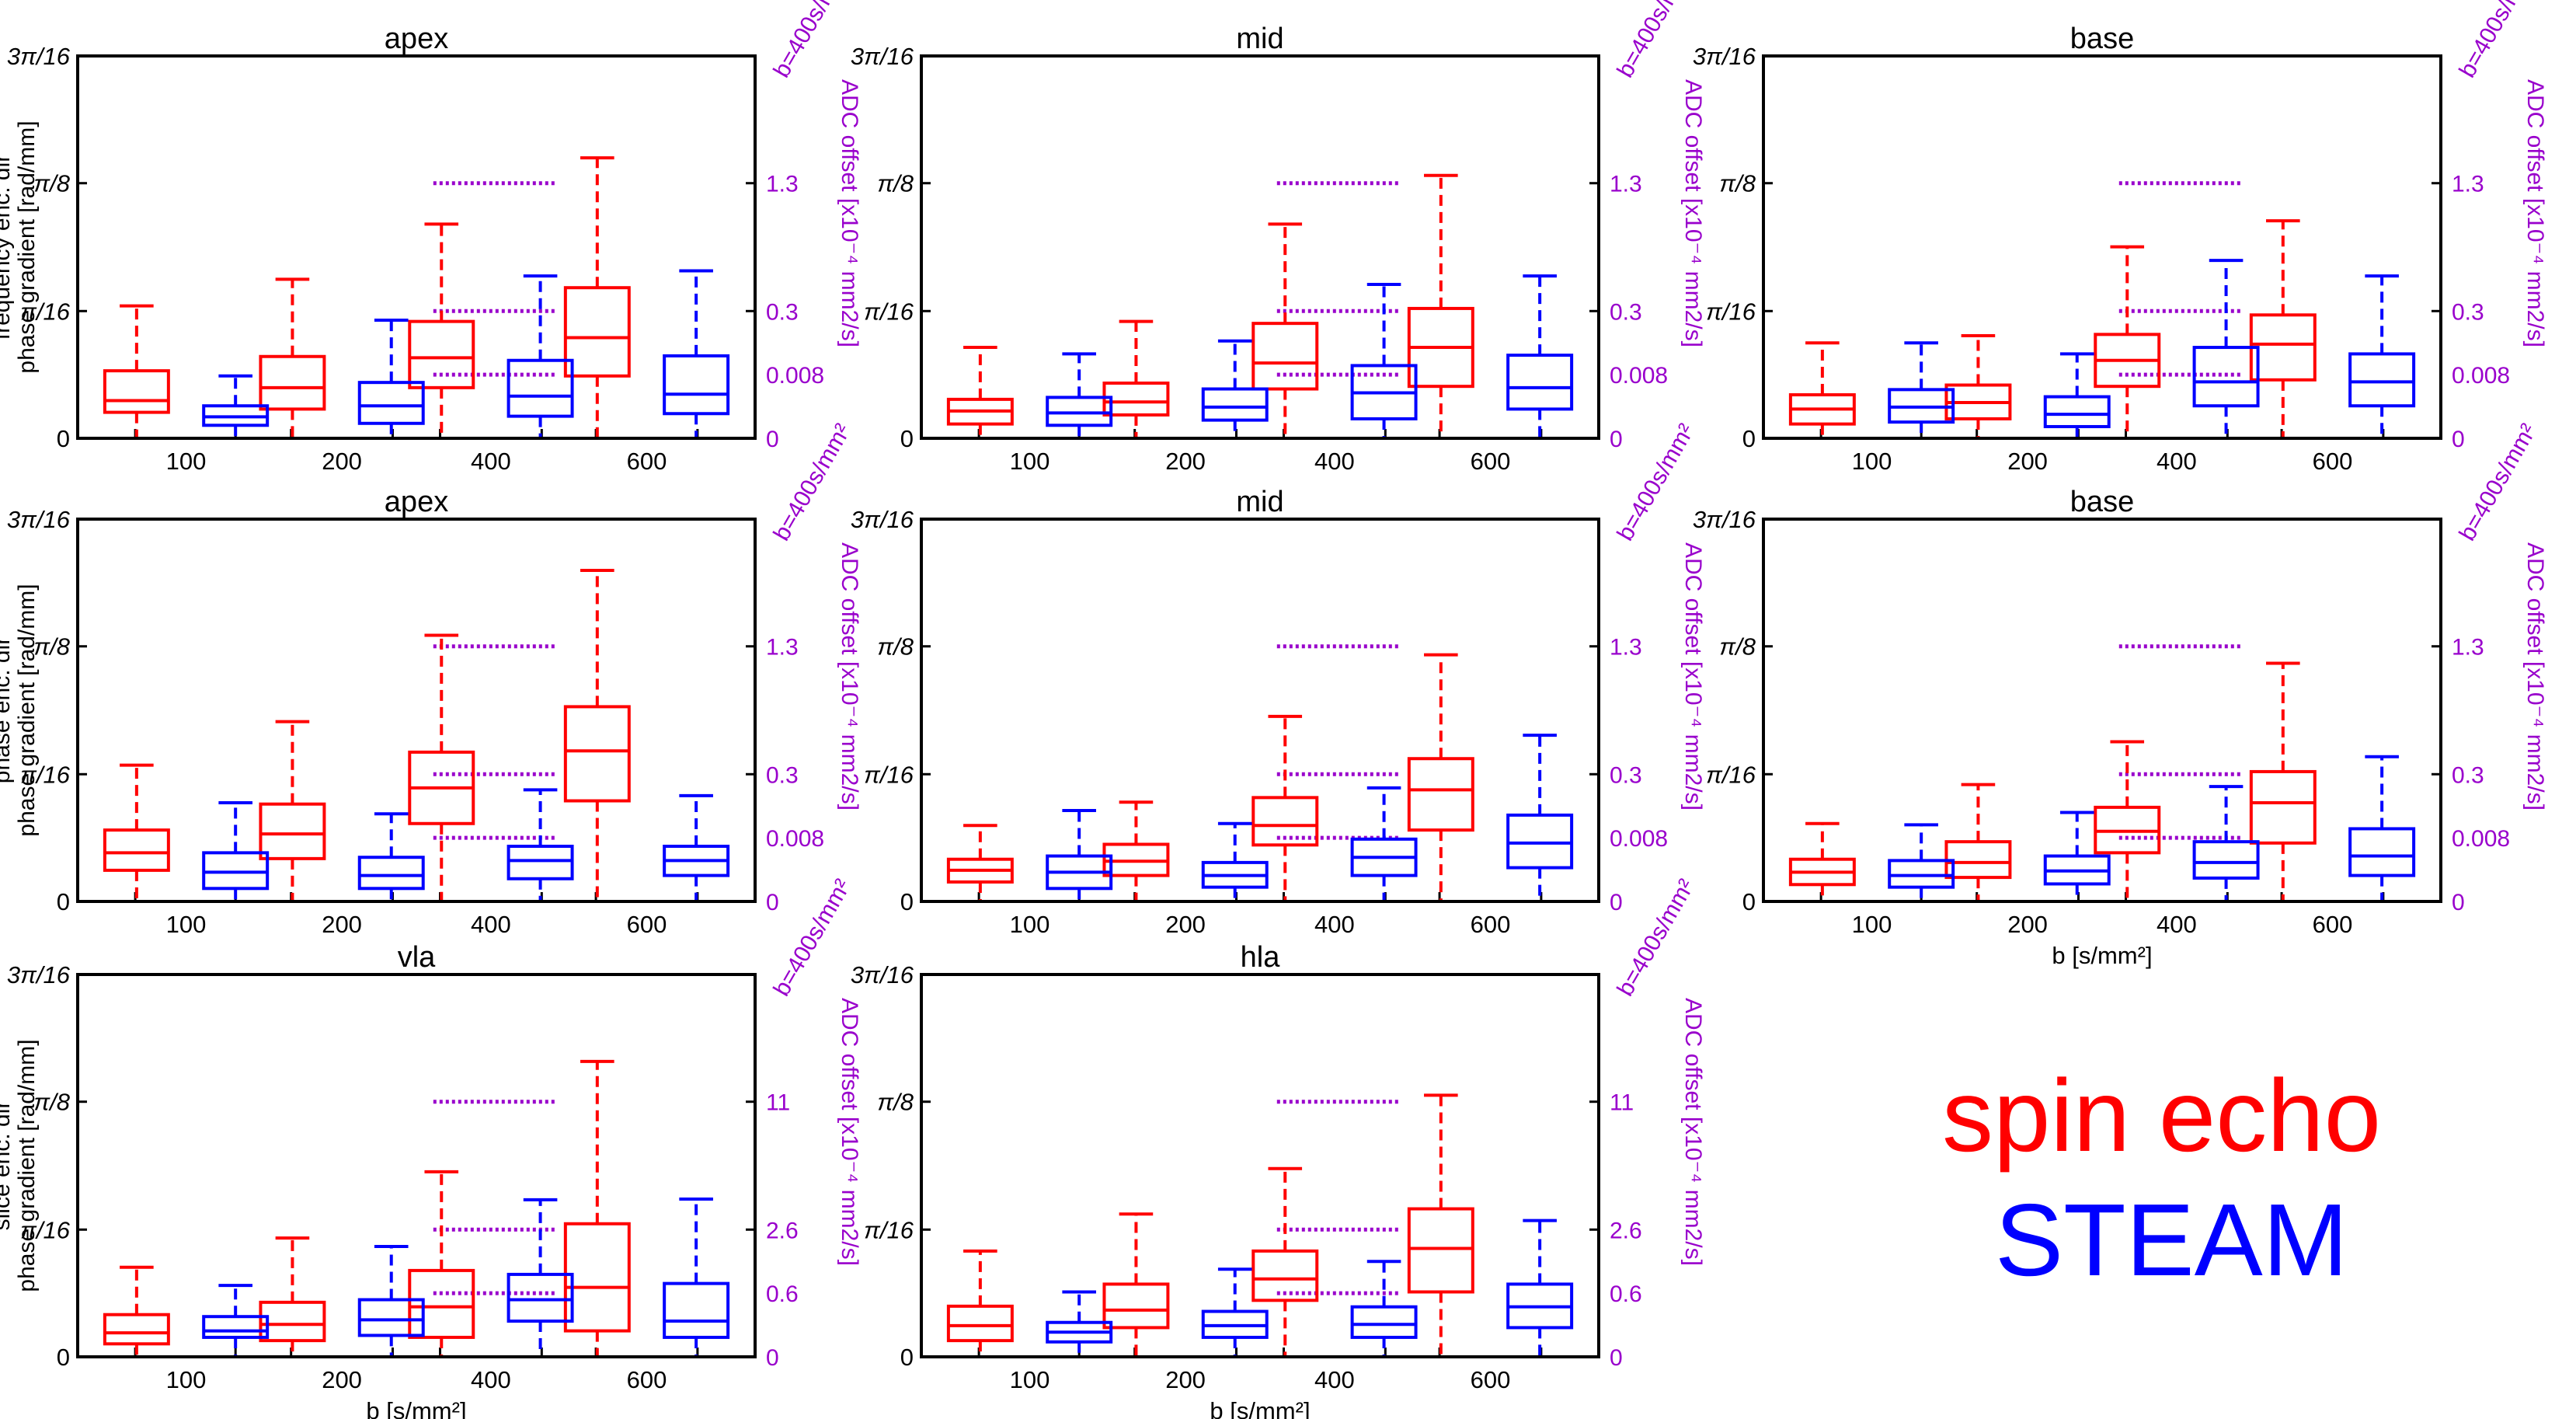 This screenshot has height=1419, width=2576. I want to click on adc-tick-label: 11, so click(1622, 1103).